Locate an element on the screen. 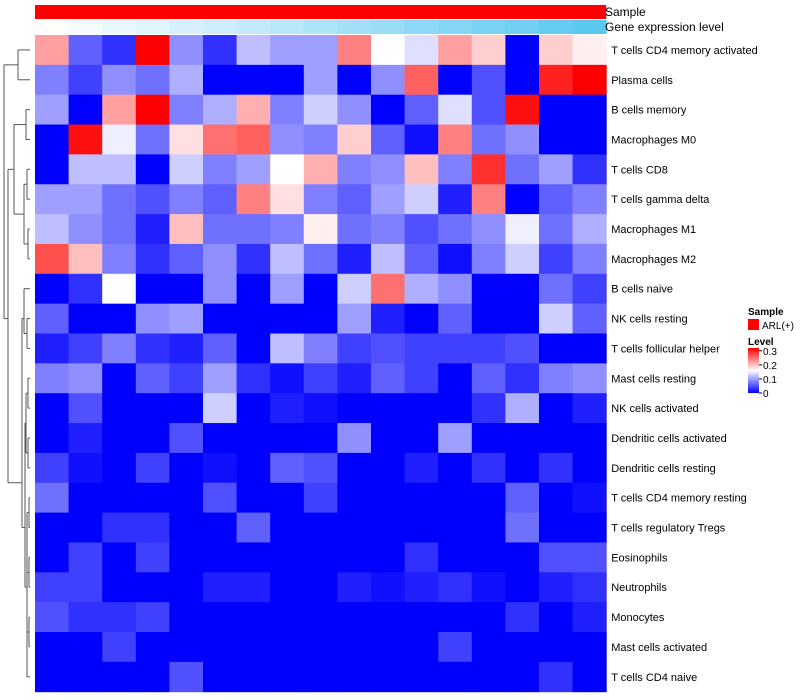 The image size is (800, 700). gene-expression-annotation-bar is located at coordinates (321, 27).